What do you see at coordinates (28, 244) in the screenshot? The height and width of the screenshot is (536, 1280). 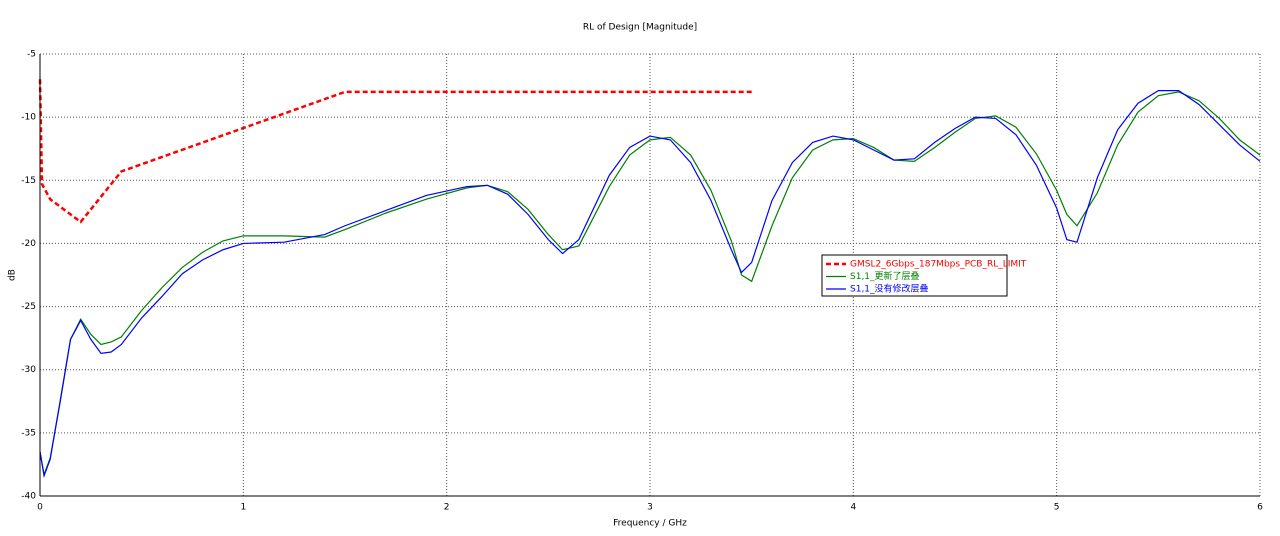 I see `y-tick-label: -20` at bounding box center [28, 244].